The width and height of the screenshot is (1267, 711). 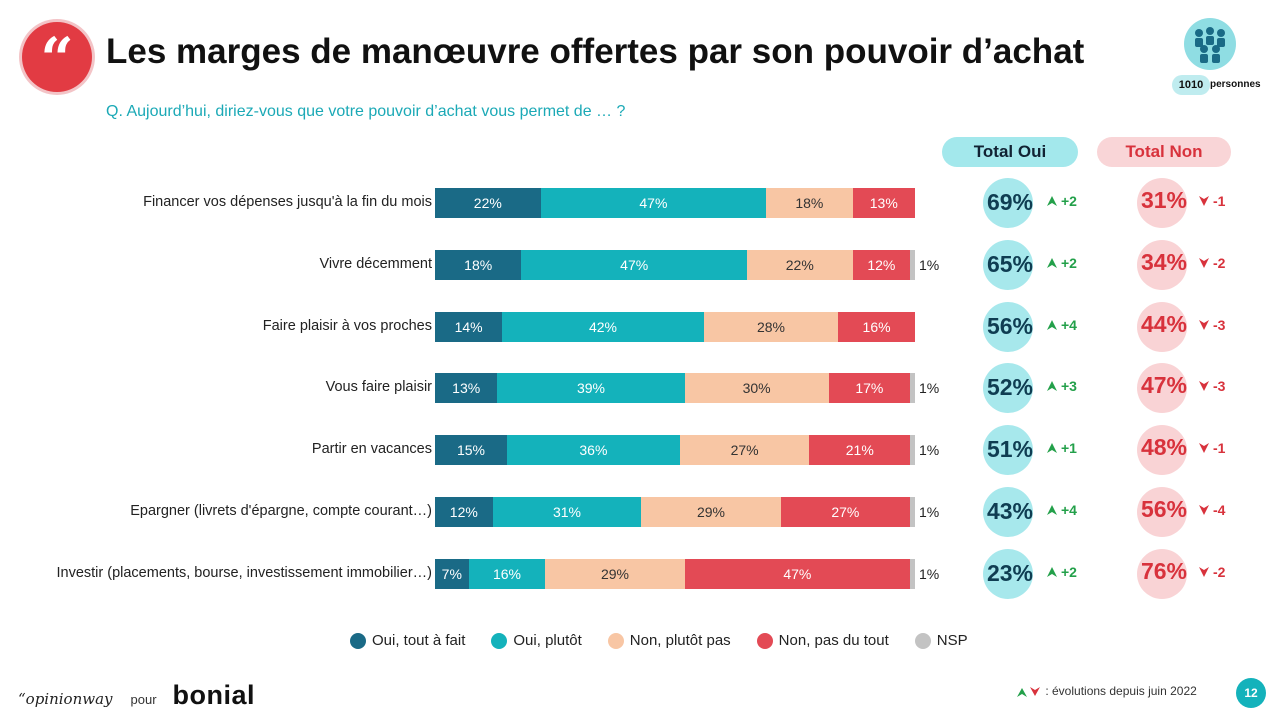 I want to click on legend-item: Oui, plutôt, so click(x=536, y=640).